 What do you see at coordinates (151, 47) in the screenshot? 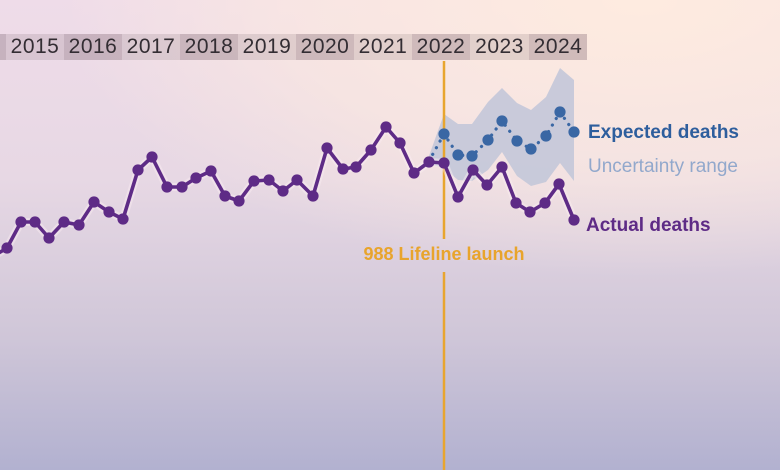
I see `year-band-2017: 2017` at bounding box center [151, 47].